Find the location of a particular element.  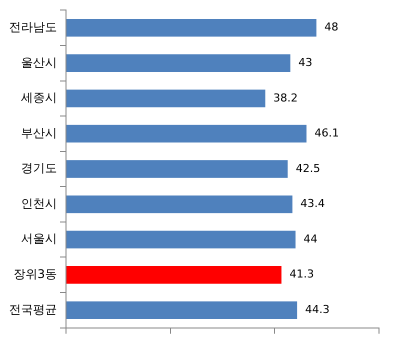

y-tick-label: 인천시 is located at coordinates (39, 203).